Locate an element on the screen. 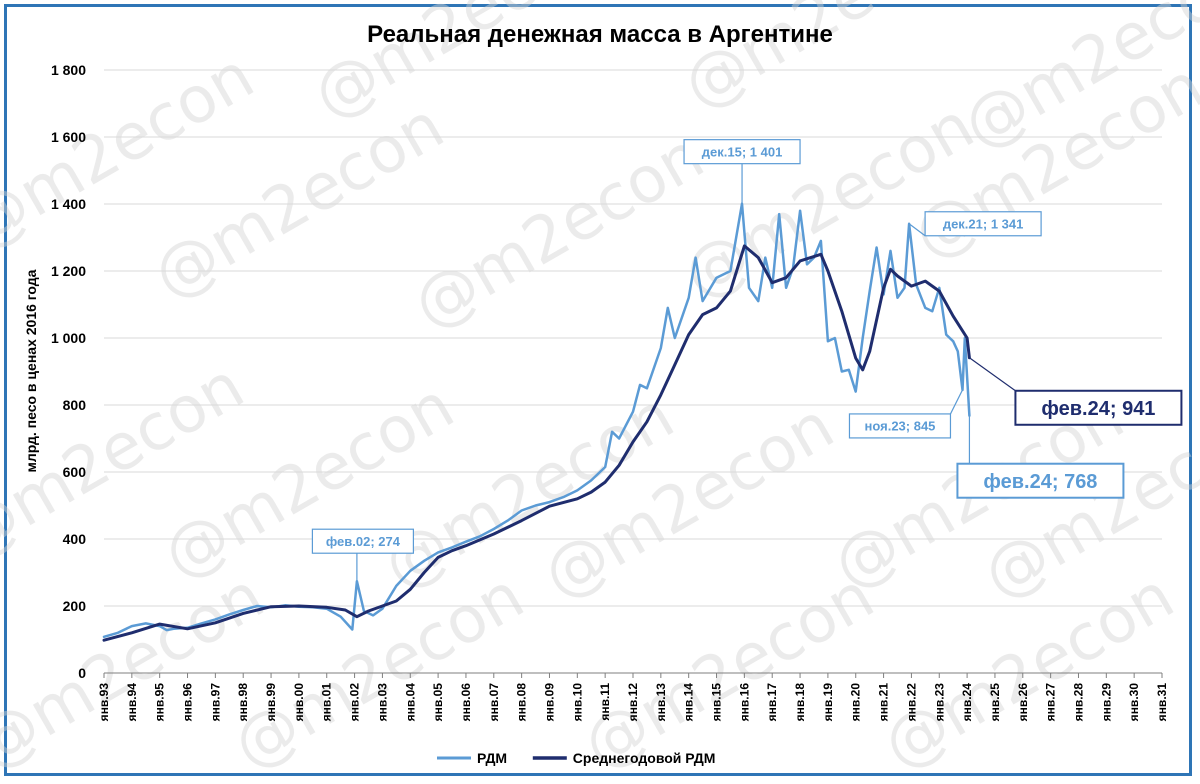 Image resolution: width=1200 pixels, height=784 pixels. x-tick-label: янв.94 is located at coordinates (132, 702).